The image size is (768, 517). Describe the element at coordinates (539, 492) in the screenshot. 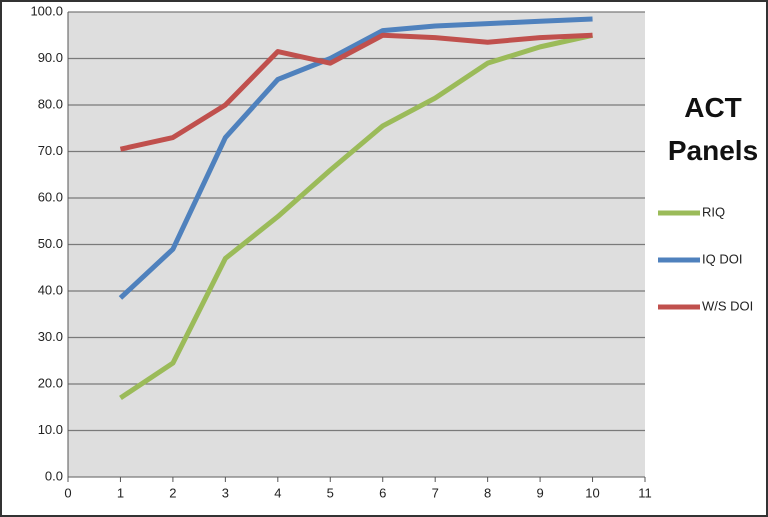

I see `x-tick-label: 9` at that location.